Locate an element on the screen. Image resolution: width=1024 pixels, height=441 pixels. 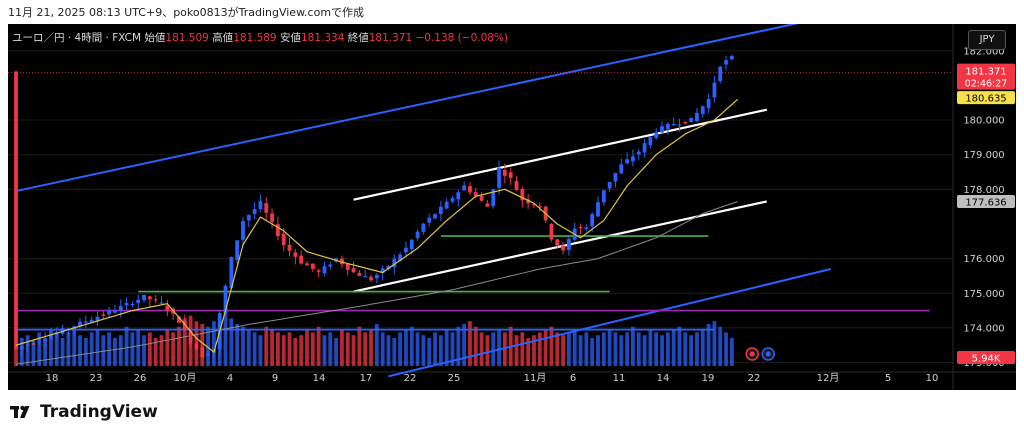
open-value: 181.509 is located at coordinates (187, 38).